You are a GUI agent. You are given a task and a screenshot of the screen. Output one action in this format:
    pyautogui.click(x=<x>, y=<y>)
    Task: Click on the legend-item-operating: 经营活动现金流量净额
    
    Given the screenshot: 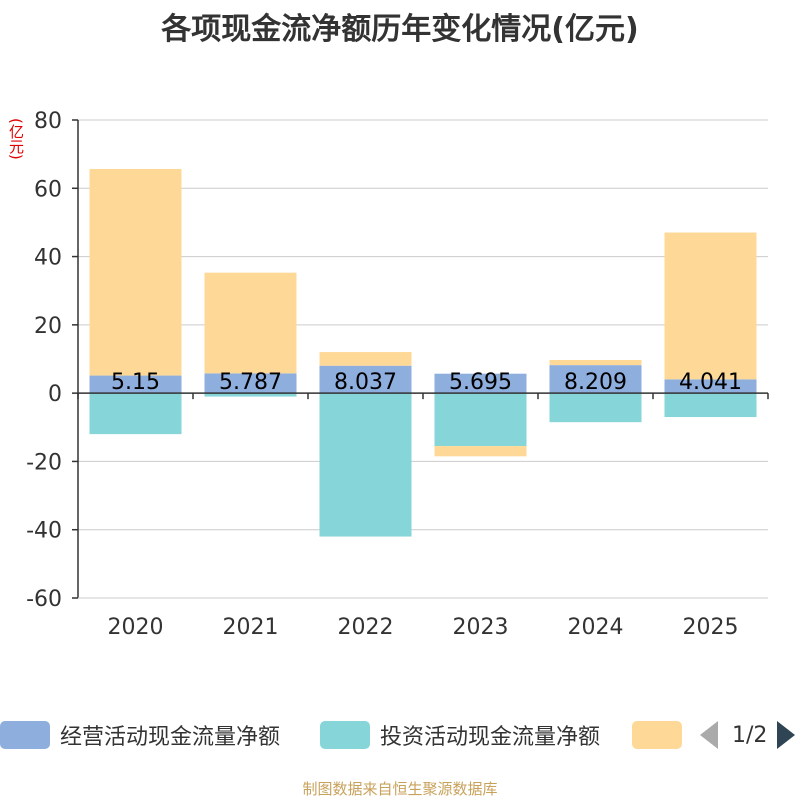 What is the action you would take?
    pyautogui.click(x=140, y=735)
    